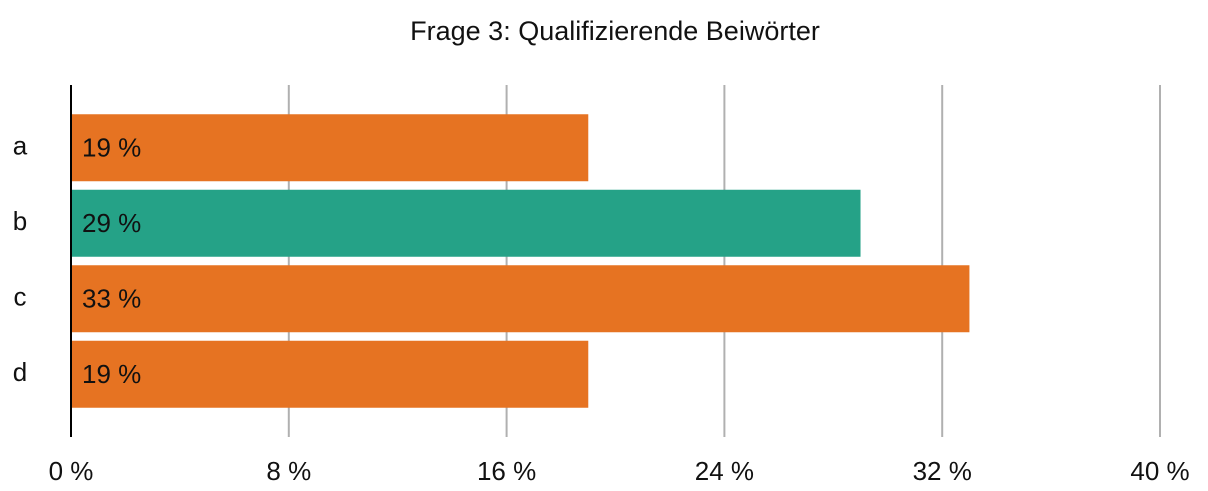  I want to click on value-label: 29 %, so click(111, 223).